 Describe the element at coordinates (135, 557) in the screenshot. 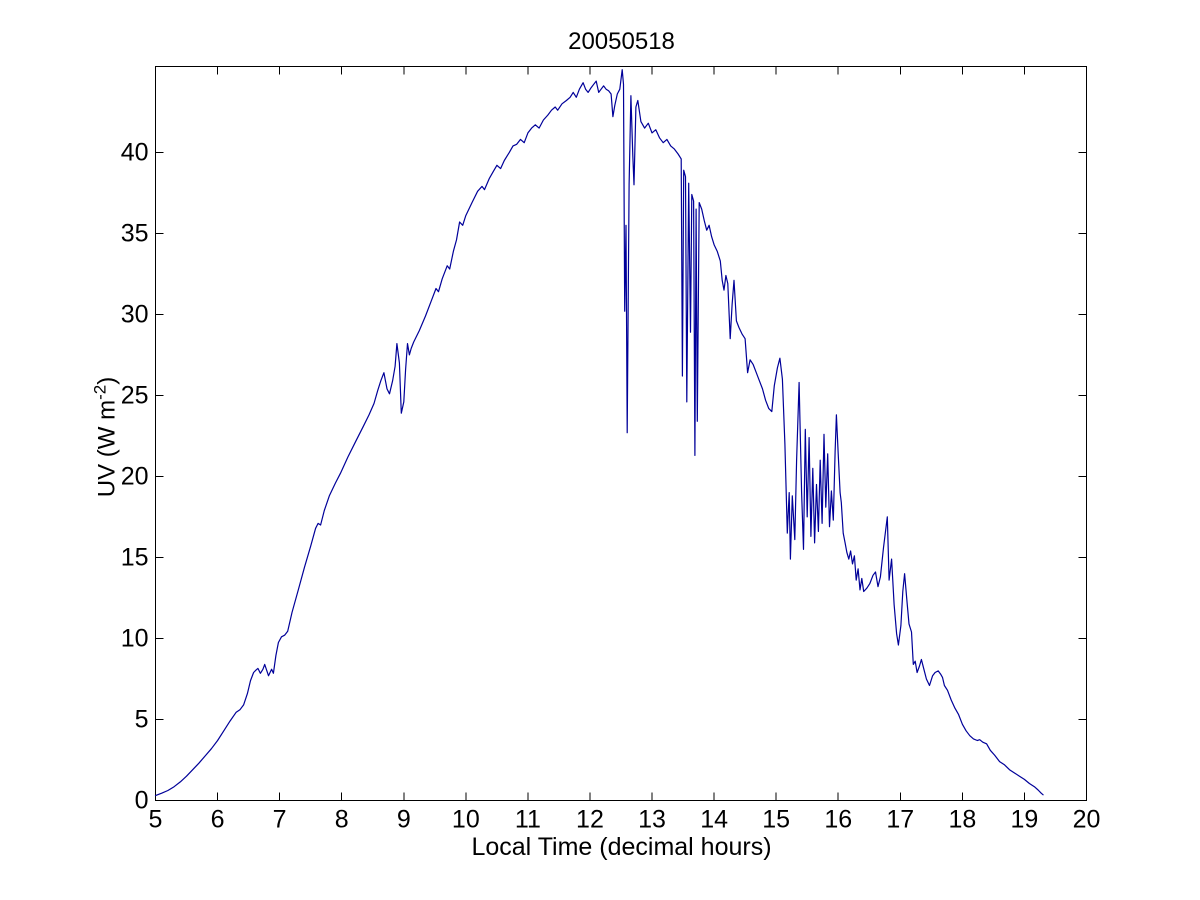

I see `y-tick-label: 15` at that location.